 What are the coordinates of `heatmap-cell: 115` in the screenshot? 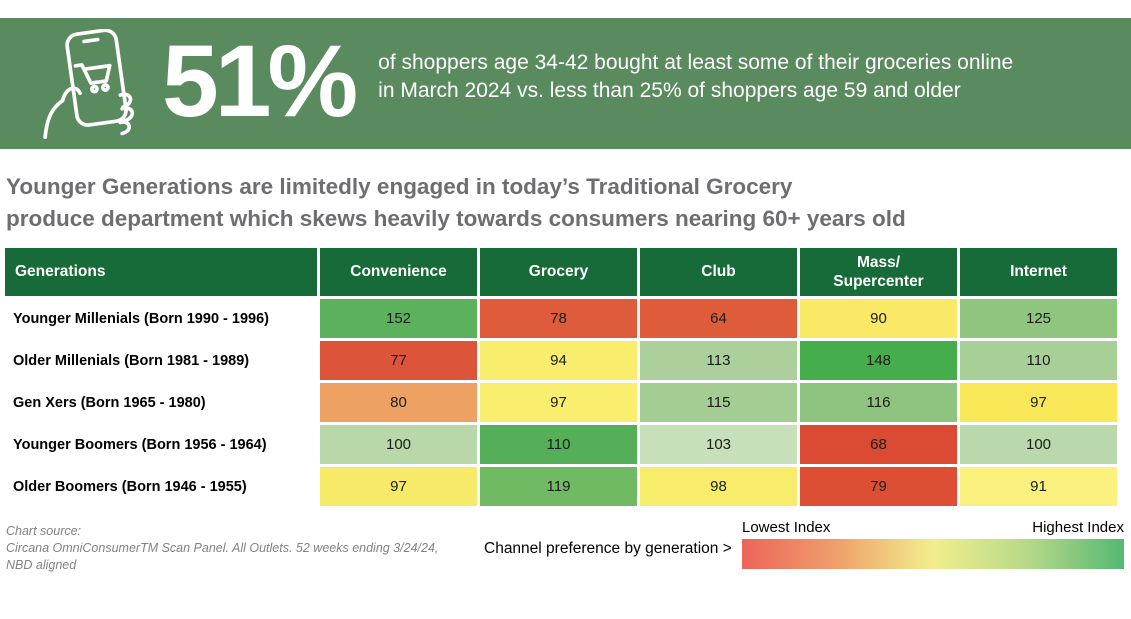 It's located at (718, 402).